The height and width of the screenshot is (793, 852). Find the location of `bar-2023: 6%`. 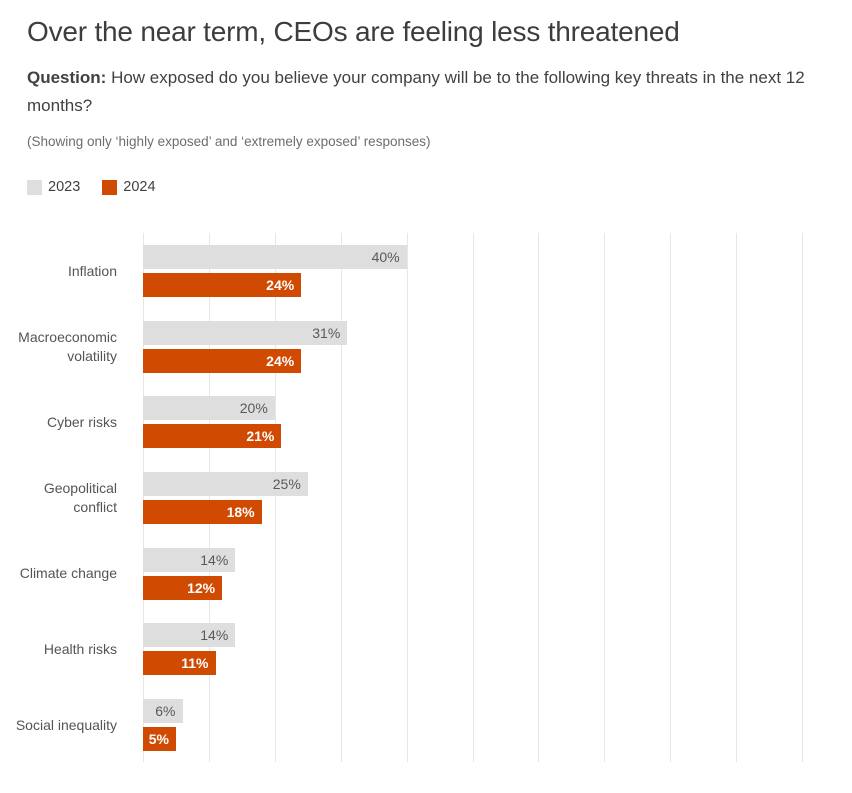

bar-2023: 6% is located at coordinates (163, 711).